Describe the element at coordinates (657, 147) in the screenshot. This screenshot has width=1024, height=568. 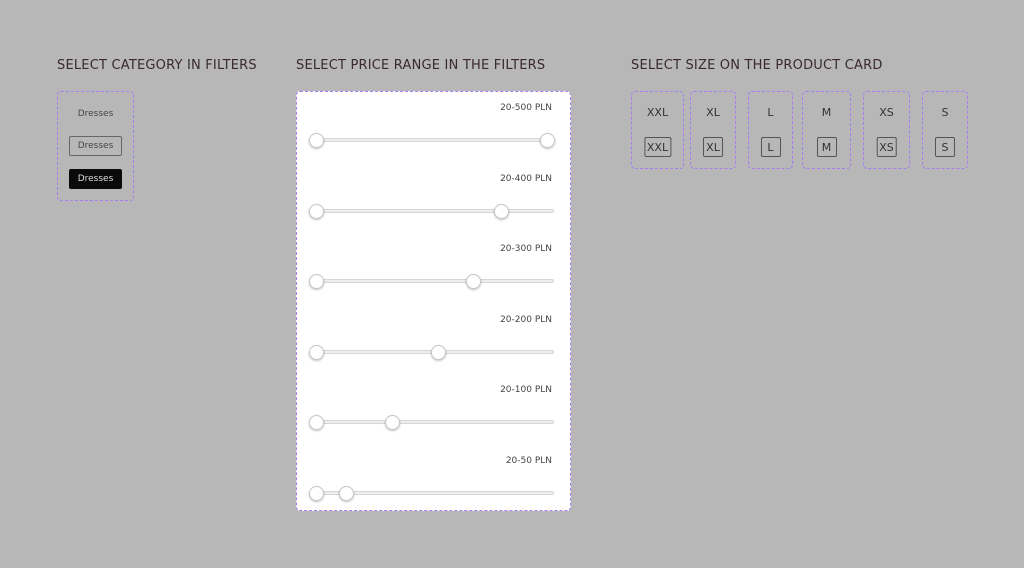
I see `size-button: XXL` at that location.